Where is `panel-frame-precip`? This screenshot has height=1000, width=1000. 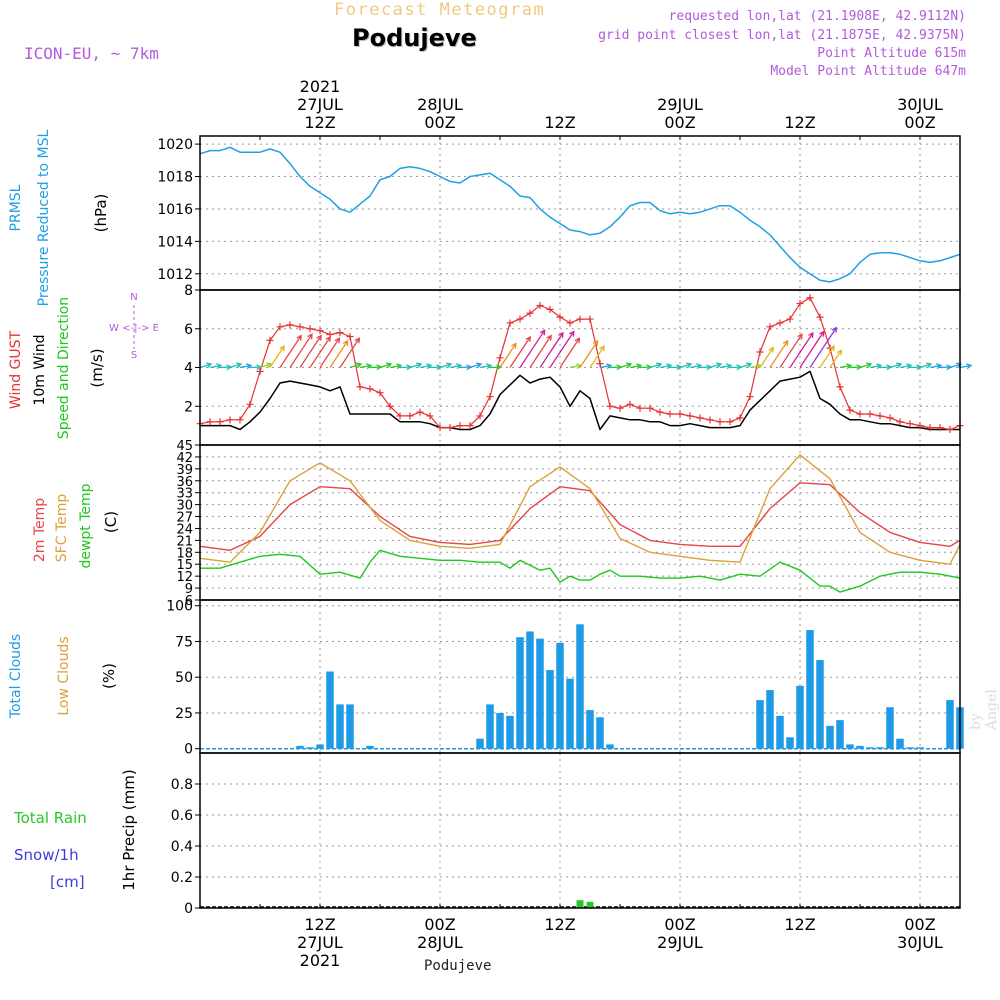
panel-frame-precip is located at coordinates (580, 830).